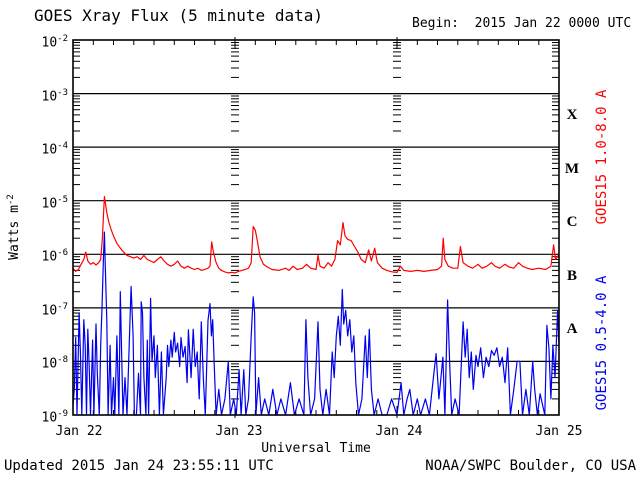  I want to click on data-source-credit: NOAA/SWPC Boulder, CO USA, so click(530, 466).